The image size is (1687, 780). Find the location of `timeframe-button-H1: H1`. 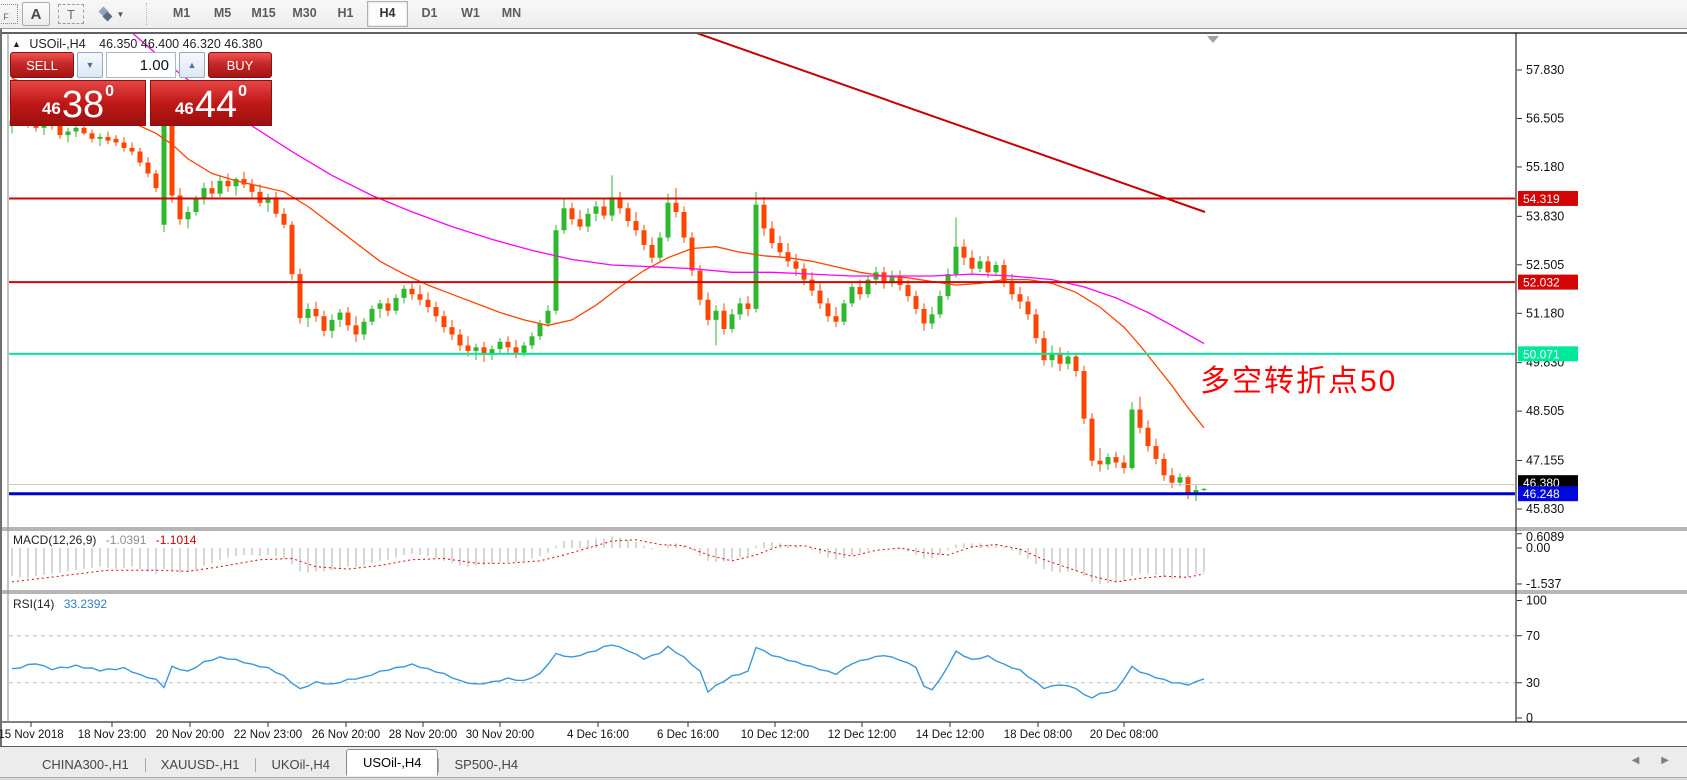

timeframe-button-H1: H1 is located at coordinates (345, 13).